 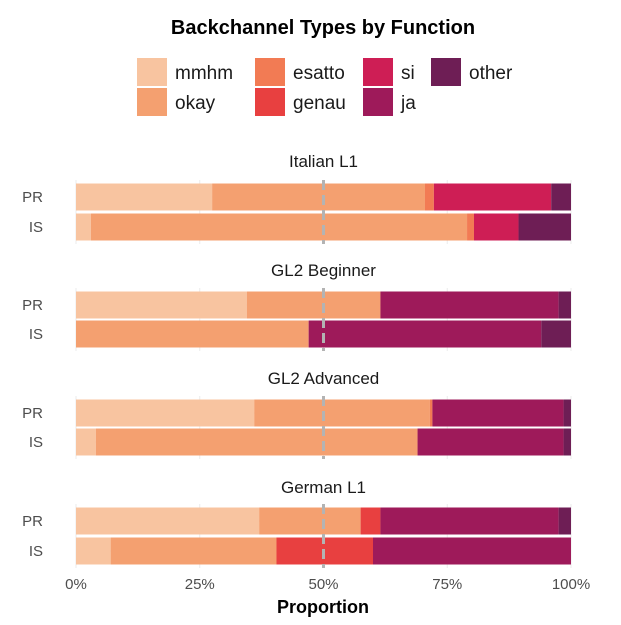 I want to click on panel-strip-label: Italian L1, so click(x=323, y=161).